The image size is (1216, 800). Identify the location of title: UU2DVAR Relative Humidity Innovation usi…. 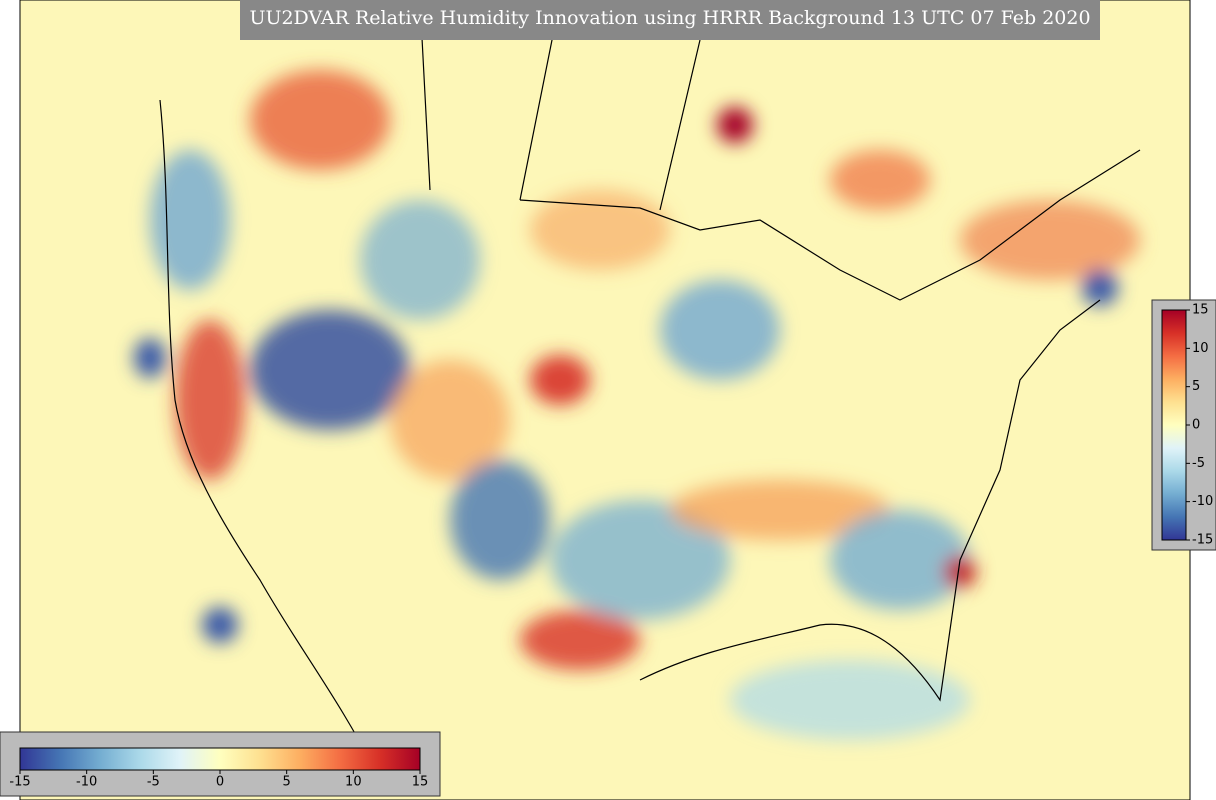
(669, 18).